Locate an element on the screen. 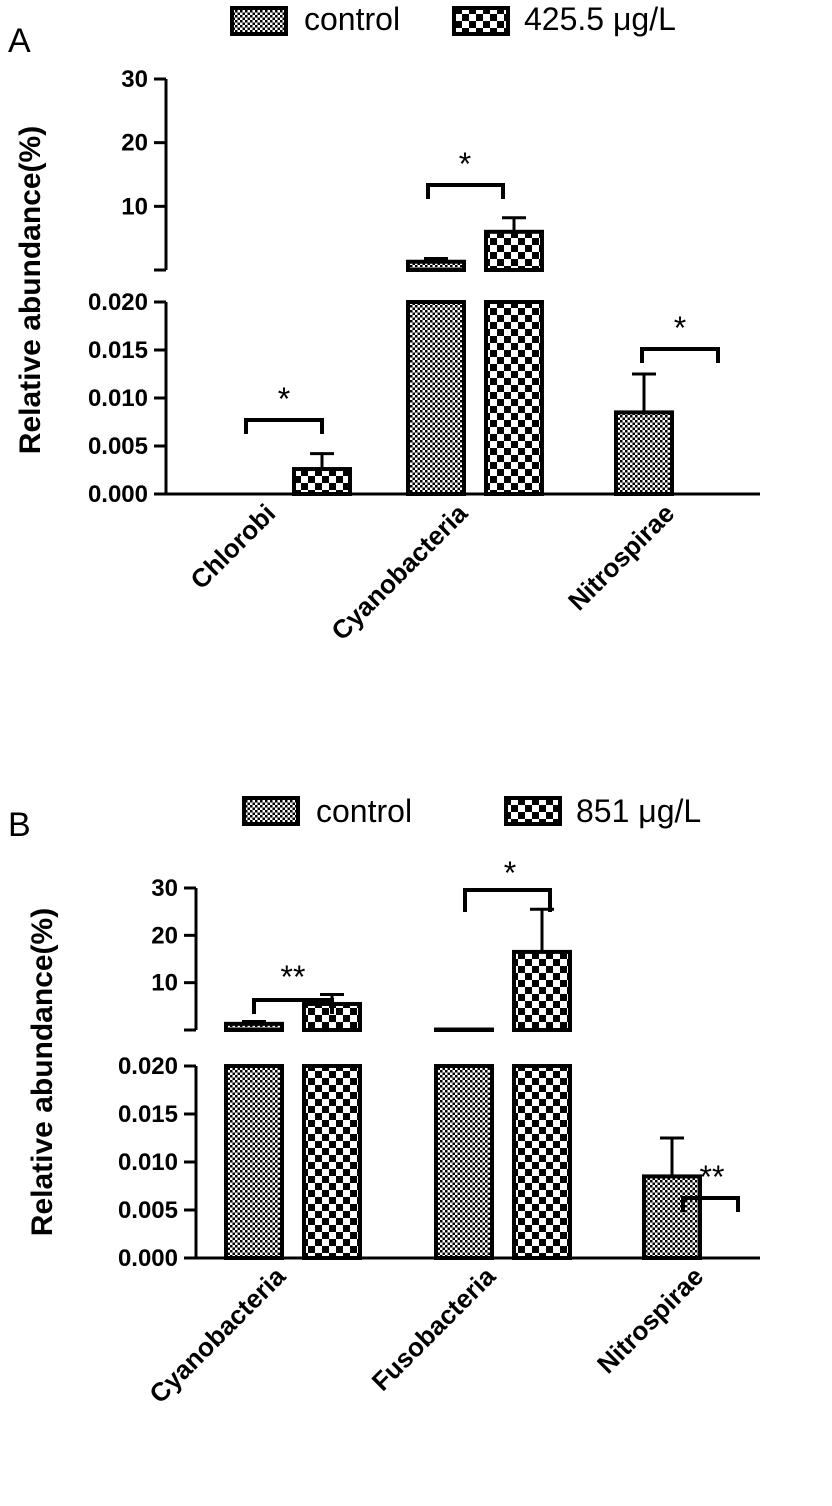 Image resolution: width=832 pixels, height=1506 pixels. legend-label-1: 851 μg/L is located at coordinates (638, 811).